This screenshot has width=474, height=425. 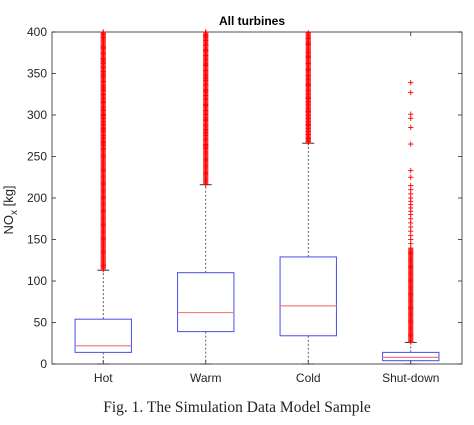 I want to click on y-tick-label: 200, so click(x=37, y=198).